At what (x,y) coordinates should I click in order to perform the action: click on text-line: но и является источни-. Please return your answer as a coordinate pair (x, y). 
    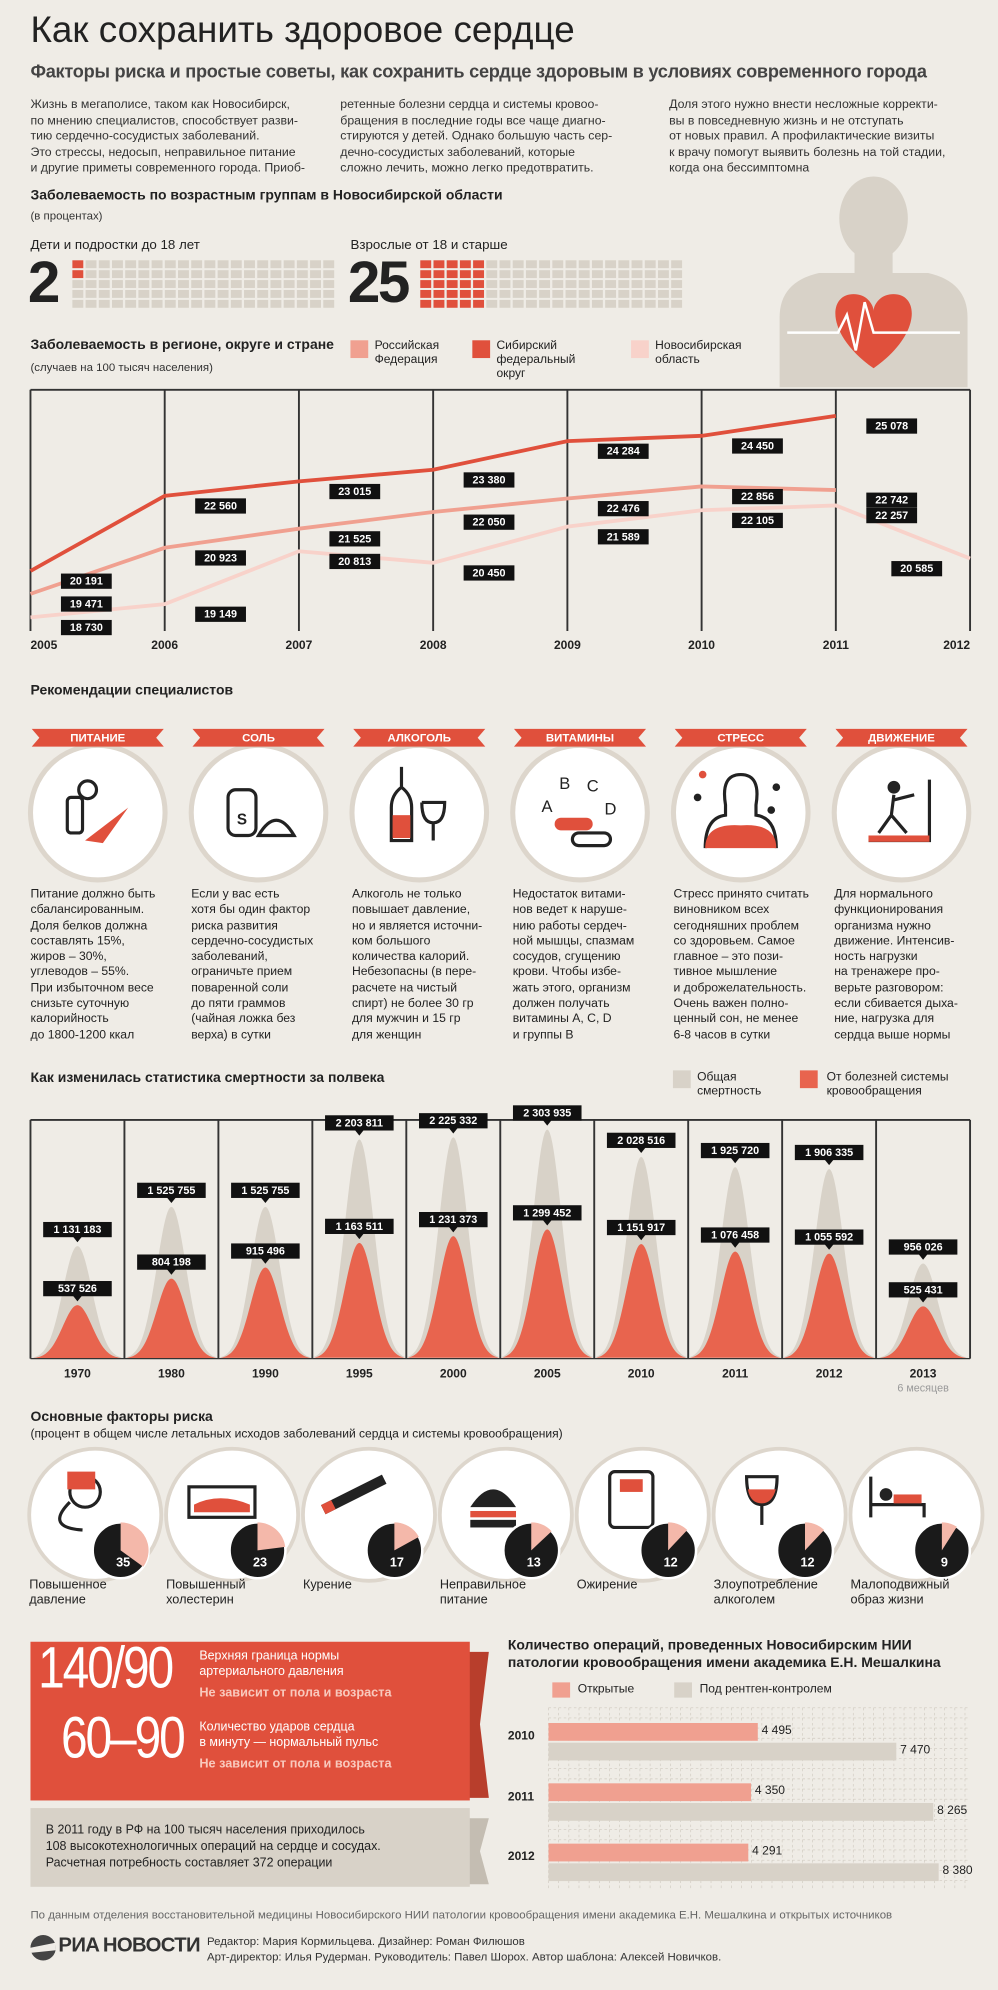
    Looking at the image, I should click on (417, 925).